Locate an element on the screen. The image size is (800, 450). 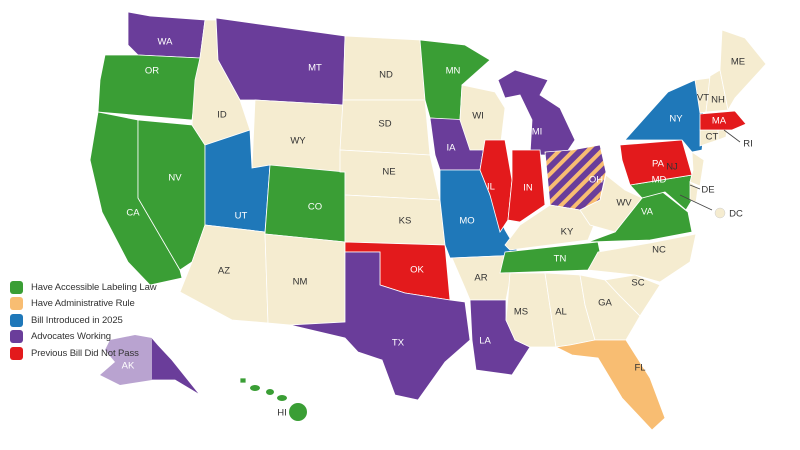
state-label-SC: SC is located at coordinates (637, 283).